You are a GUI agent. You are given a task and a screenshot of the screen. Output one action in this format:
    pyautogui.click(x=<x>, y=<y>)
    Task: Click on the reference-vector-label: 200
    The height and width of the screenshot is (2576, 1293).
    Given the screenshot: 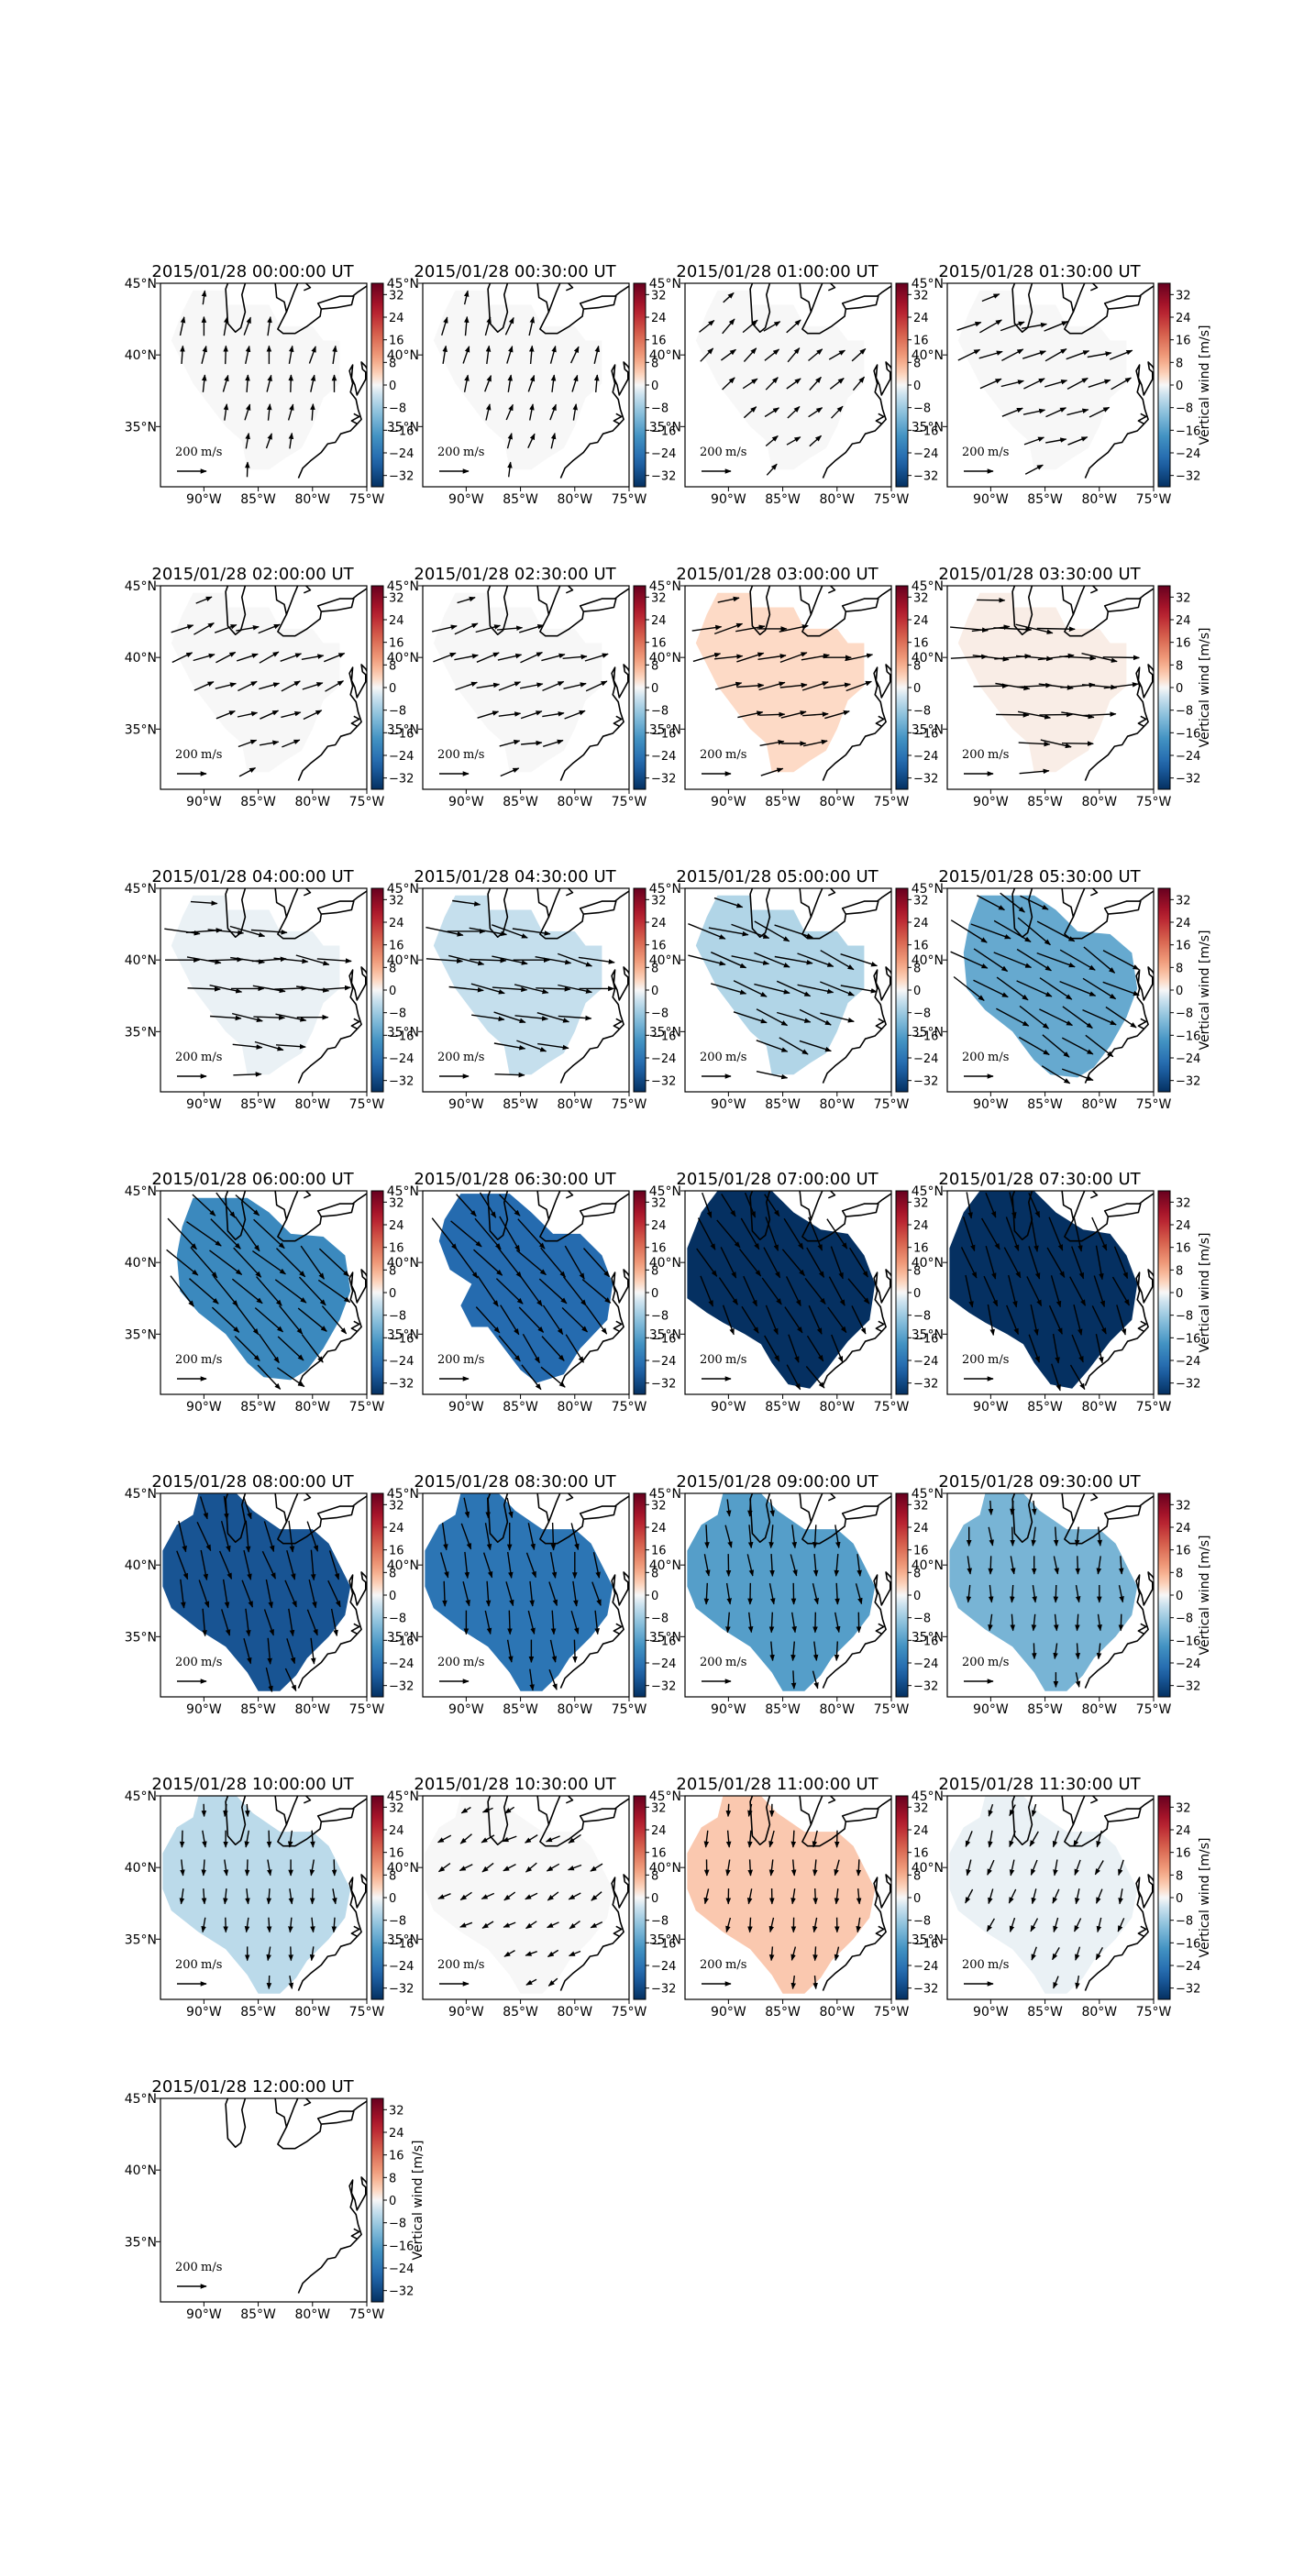 What is the action you would take?
    pyautogui.click(x=711, y=453)
    